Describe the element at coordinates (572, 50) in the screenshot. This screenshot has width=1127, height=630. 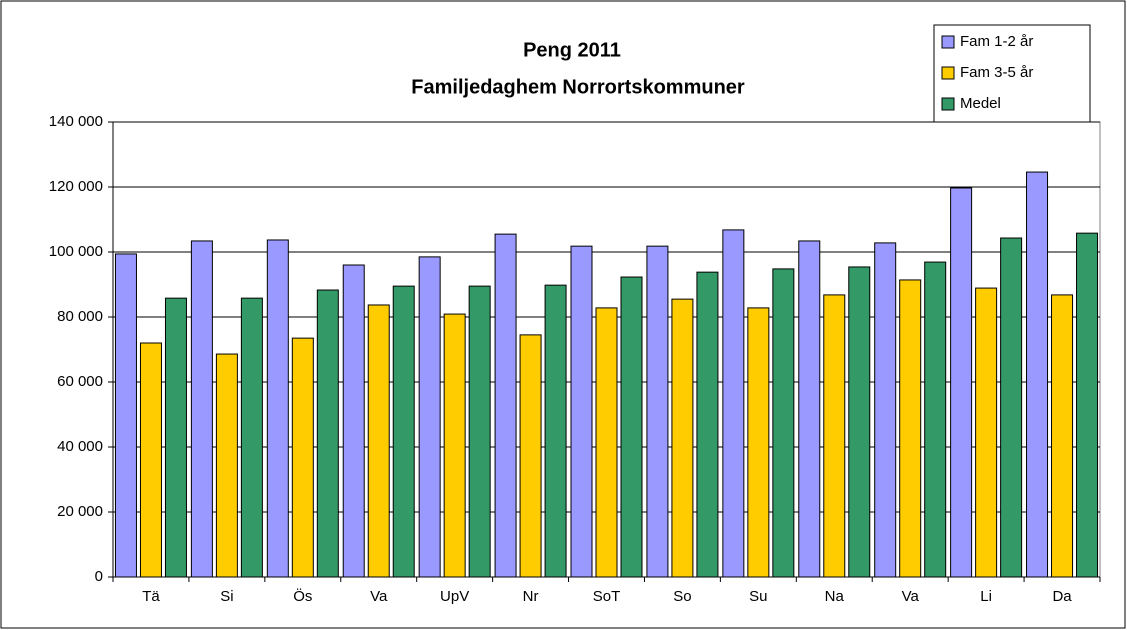
I see `chart-title: Peng 2011` at that location.